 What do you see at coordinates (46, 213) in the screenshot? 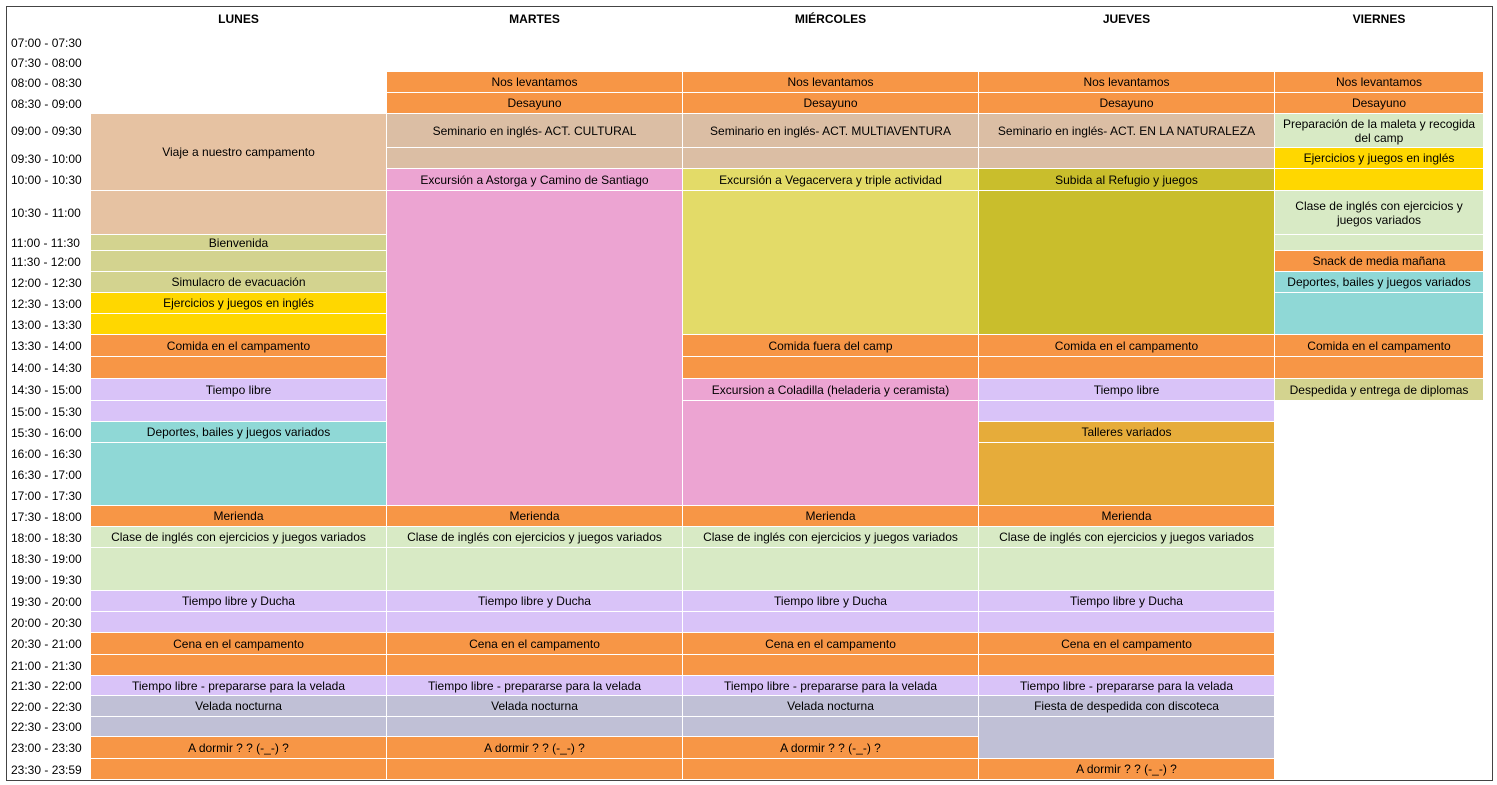
I see `time-slot-label: 10:30 - 11:00` at bounding box center [46, 213].